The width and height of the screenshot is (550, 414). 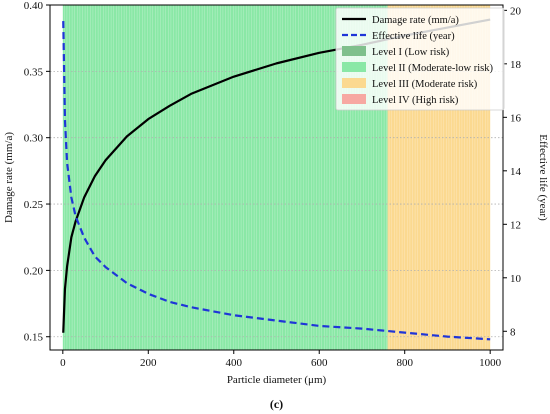 I want to click on legend-label: Level IV (High risk), so click(x=415, y=100).